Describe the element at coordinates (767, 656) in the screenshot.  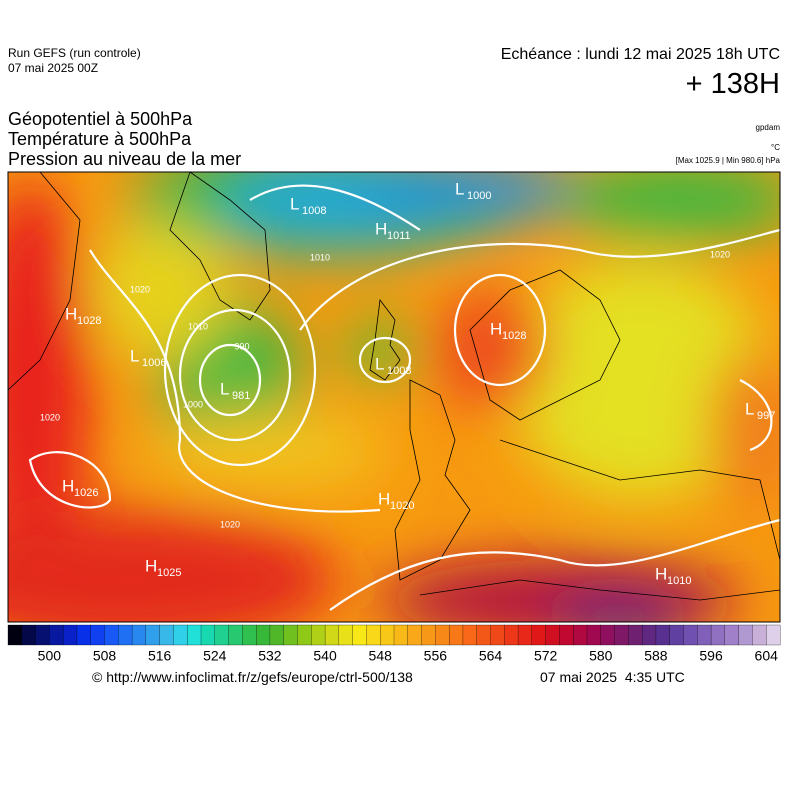
I see `colorbar-label: 604` at that location.